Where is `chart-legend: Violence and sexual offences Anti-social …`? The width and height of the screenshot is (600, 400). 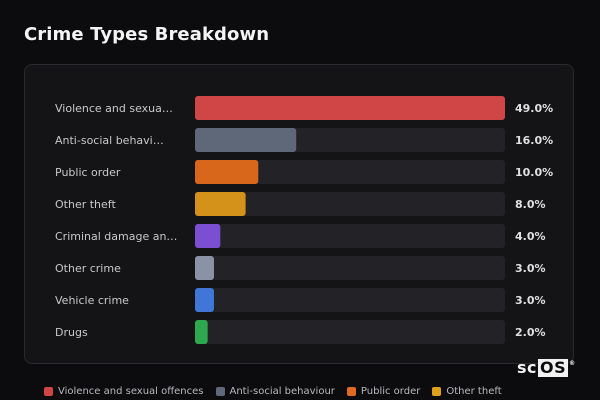 chart-legend: Violence and sexual offences Anti-social … is located at coordinates (273, 391).